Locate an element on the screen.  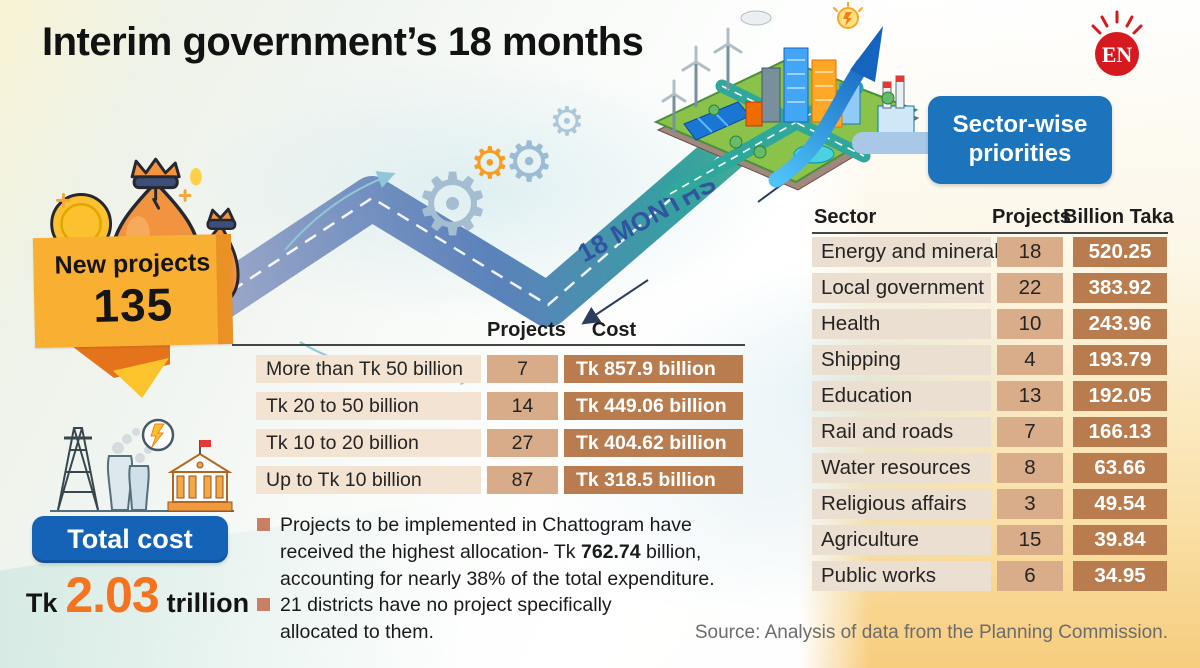
total-cost-badge: Total cost is located at coordinates (130, 539).